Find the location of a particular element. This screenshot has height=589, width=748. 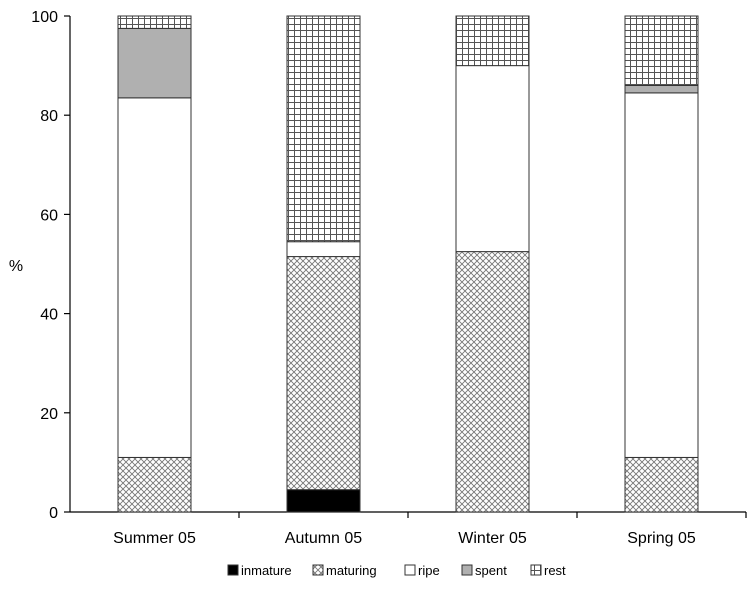

legend-swatch-ripe is located at coordinates (410, 570).